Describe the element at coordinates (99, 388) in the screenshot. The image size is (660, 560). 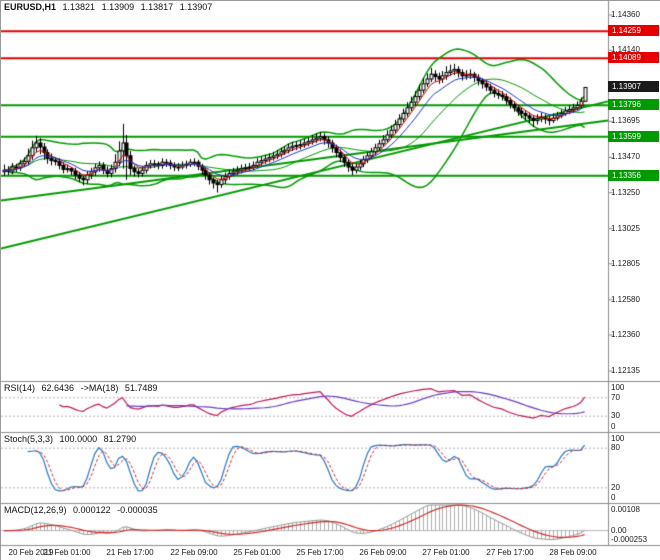
I see `rsi-ma-name-label: ->MA(18)` at that location.